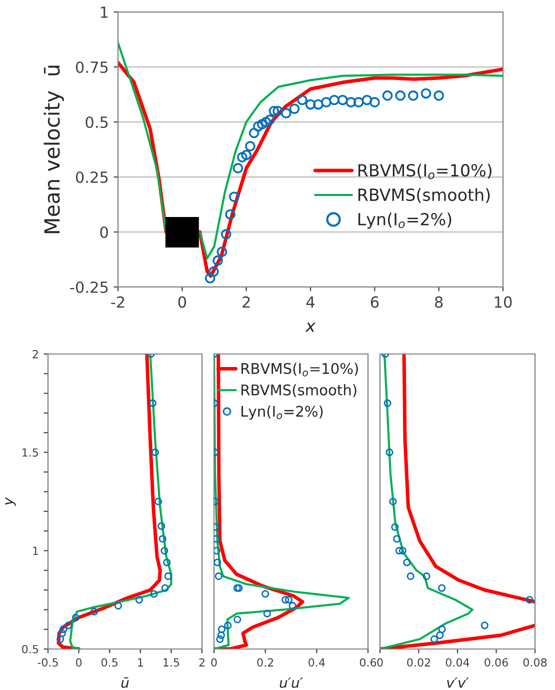 This screenshot has height=690, width=555. Describe the element at coordinates (439, 302) in the screenshot. I see `x-tick-label: 8` at that location.